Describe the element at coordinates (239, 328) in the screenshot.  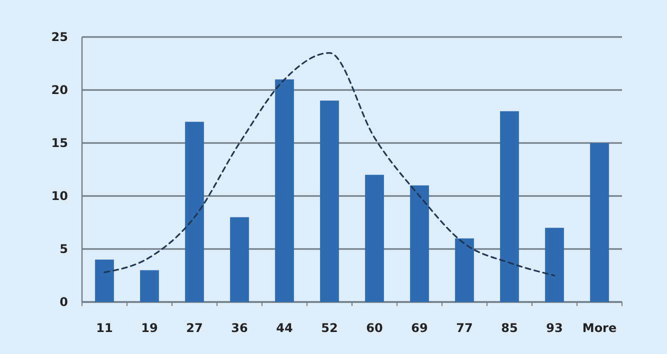
I see `x-tick-label: 36` at that location.